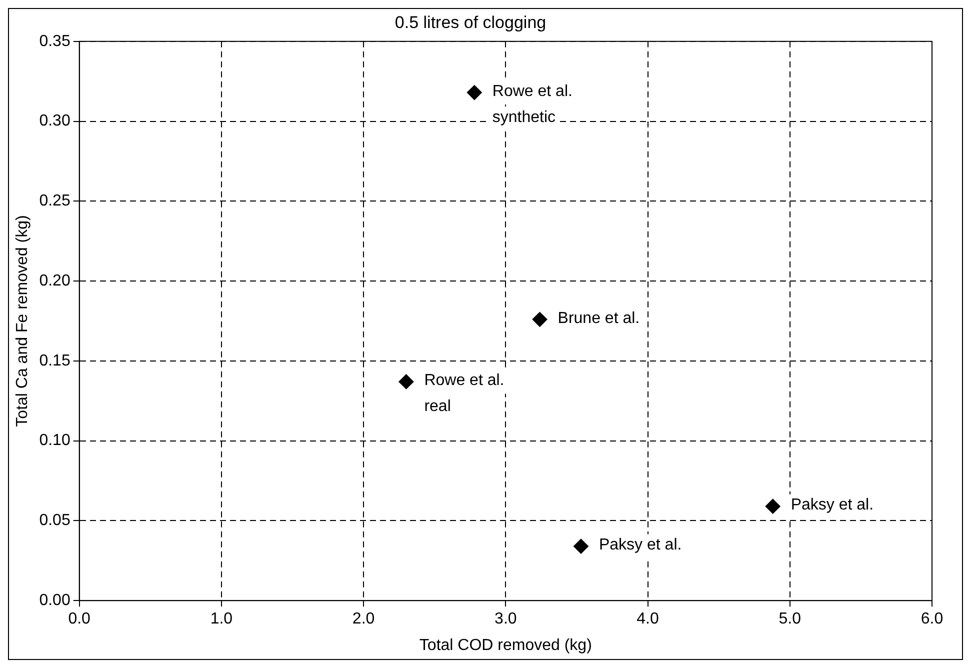 The height and width of the screenshot is (670, 973). What do you see at coordinates (54, 521) in the screenshot?
I see `y-tick-label: 0.05` at bounding box center [54, 521].